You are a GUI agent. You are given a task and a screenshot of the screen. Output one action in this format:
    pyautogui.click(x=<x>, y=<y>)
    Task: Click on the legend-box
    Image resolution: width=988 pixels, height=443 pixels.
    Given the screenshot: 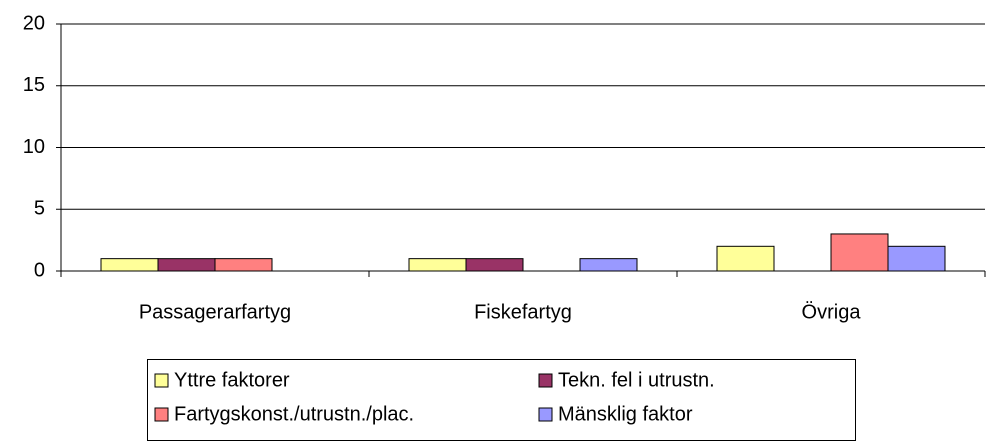 What is the action you would take?
    pyautogui.click(x=501, y=400)
    